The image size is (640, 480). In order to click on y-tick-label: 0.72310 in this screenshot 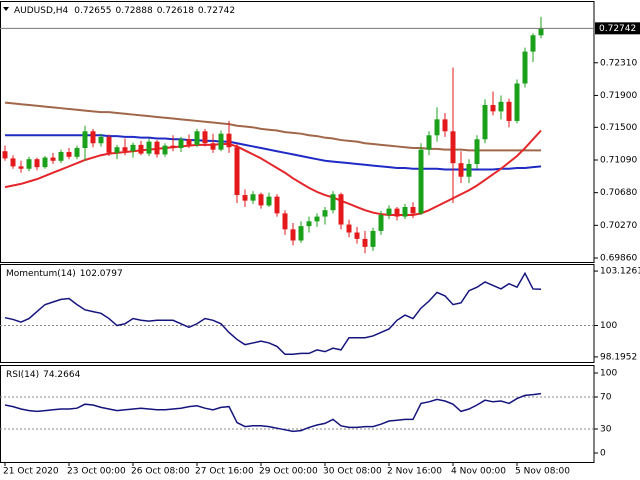, I will do `click(618, 63)`.